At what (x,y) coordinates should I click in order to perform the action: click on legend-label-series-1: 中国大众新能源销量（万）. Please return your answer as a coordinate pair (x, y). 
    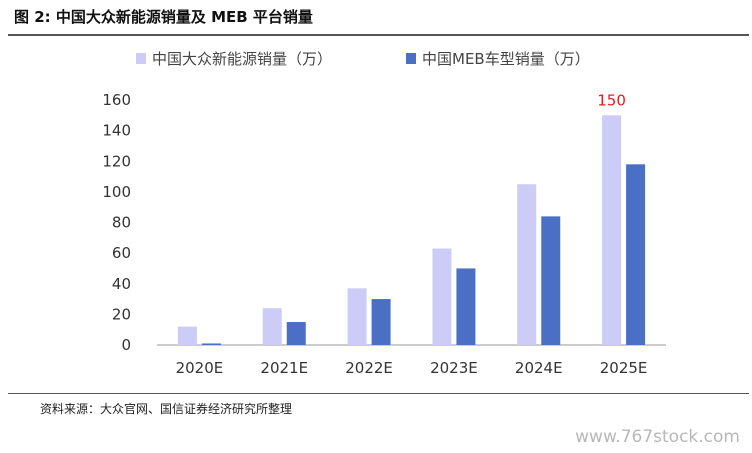
    Looking at the image, I should click on (242, 59).